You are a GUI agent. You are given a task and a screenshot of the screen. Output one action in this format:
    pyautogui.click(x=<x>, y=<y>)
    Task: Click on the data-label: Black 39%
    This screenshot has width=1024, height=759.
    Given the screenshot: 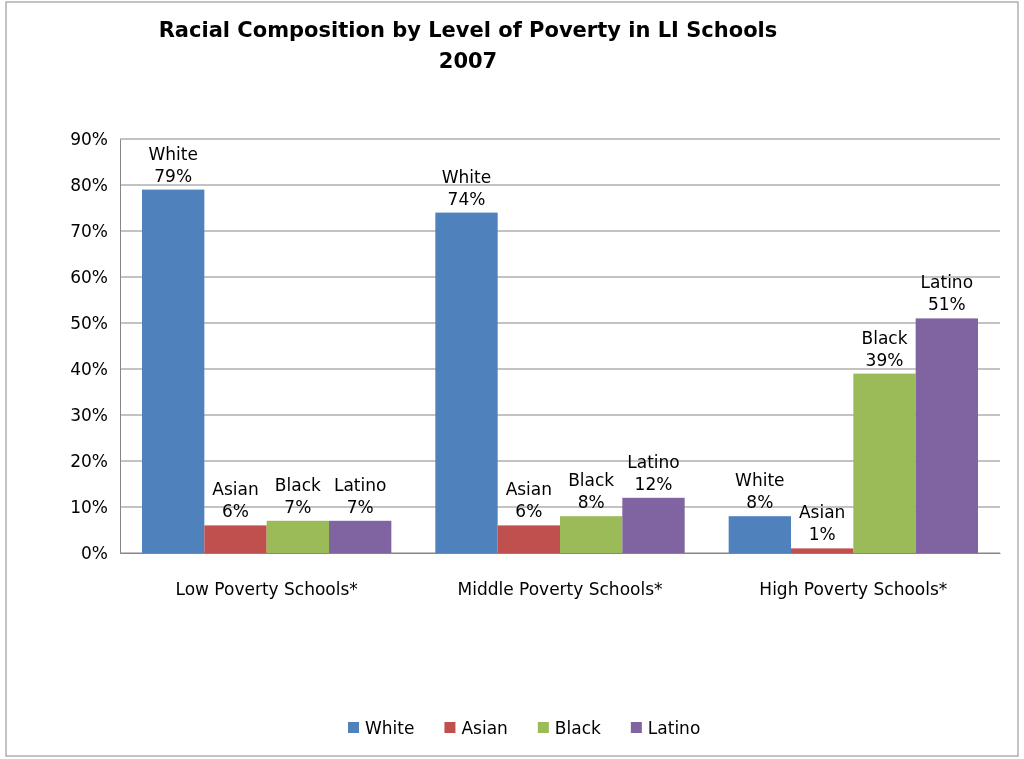 What is the action you would take?
    pyautogui.click(x=884, y=348)
    